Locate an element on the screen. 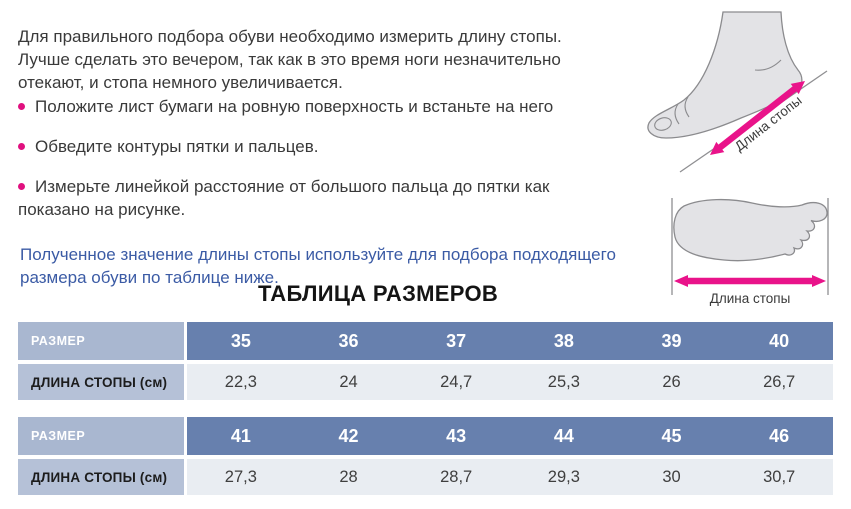  foot-length-value: 26,7 is located at coordinates (779, 382).